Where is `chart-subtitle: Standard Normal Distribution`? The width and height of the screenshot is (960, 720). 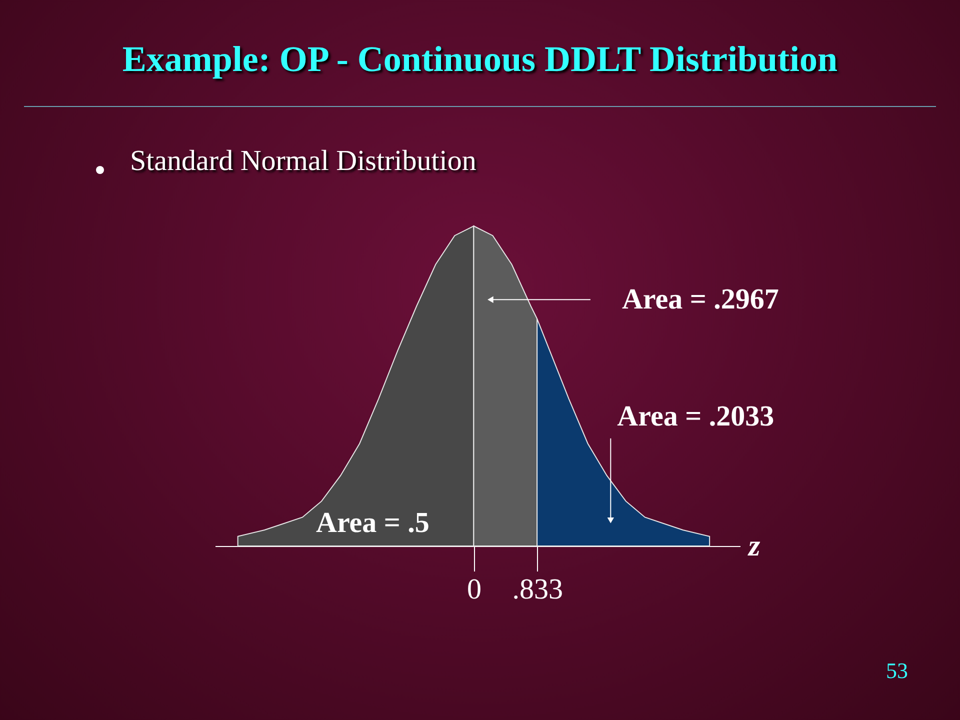 chart-subtitle: Standard Normal Distribution is located at coordinates (303, 161).